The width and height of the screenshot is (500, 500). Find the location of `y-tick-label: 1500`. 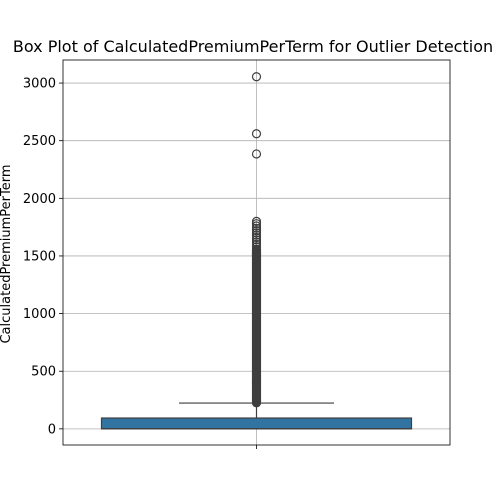

y-tick-label: 1500 is located at coordinates (39, 256).